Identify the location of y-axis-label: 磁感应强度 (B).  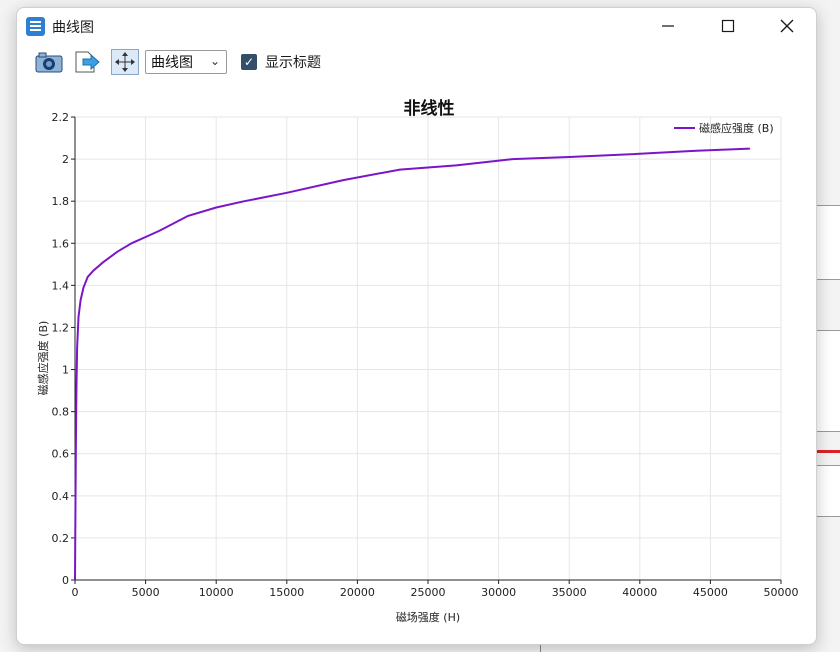
(43, 358).